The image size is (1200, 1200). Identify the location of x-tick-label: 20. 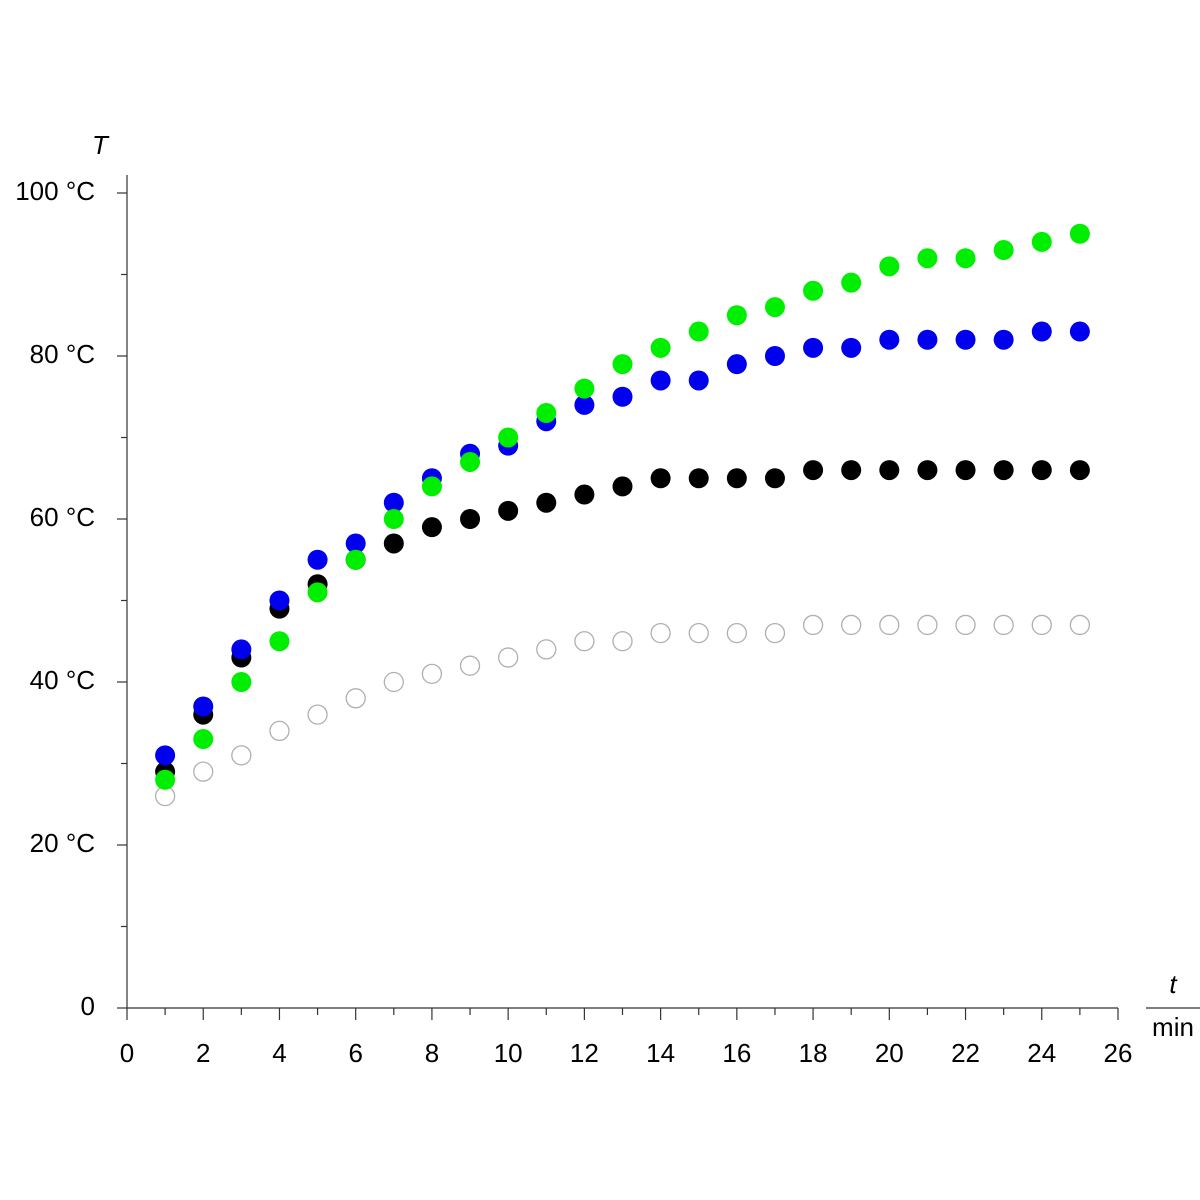
(889, 1053).